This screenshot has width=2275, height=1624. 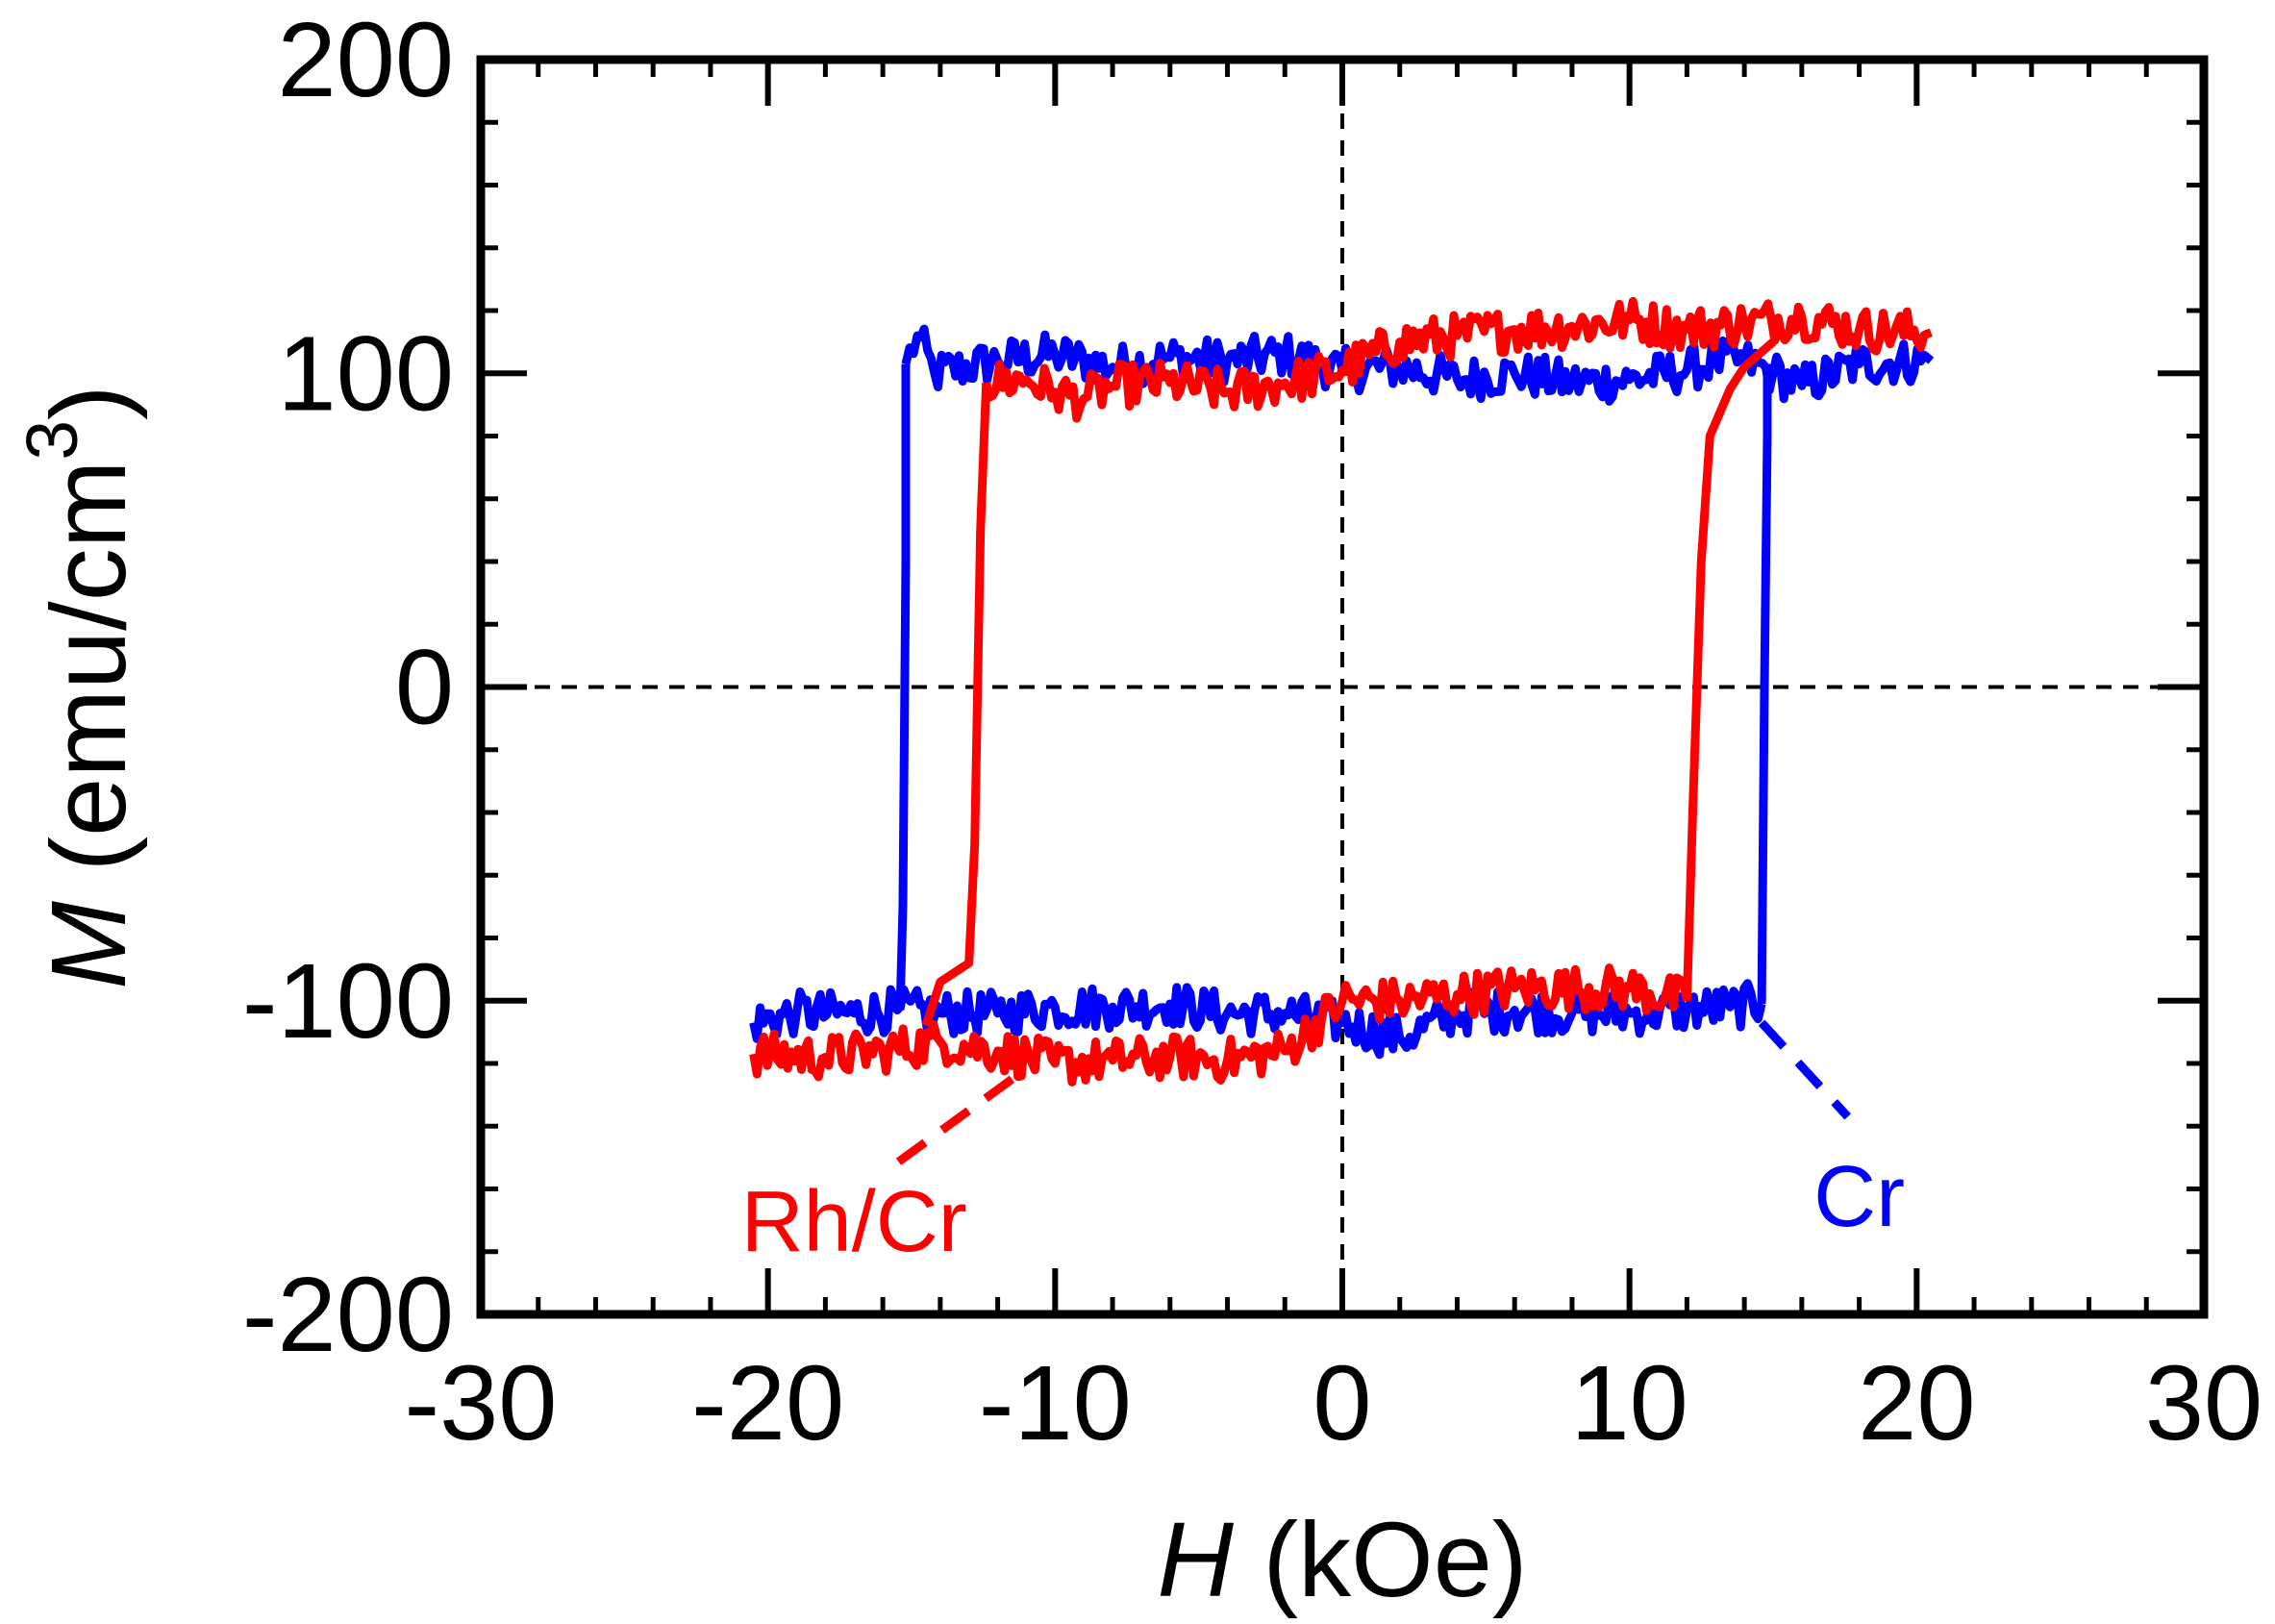 What do you see at coordinates (365, 373) in the screenshot?
I see `y-tick-label: 100` at bounding box center [365, 373].